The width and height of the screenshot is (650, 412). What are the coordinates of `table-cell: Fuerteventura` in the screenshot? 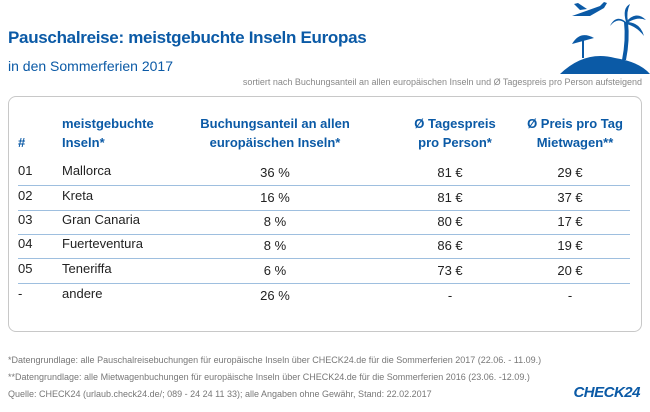 It's located at (102, 243).